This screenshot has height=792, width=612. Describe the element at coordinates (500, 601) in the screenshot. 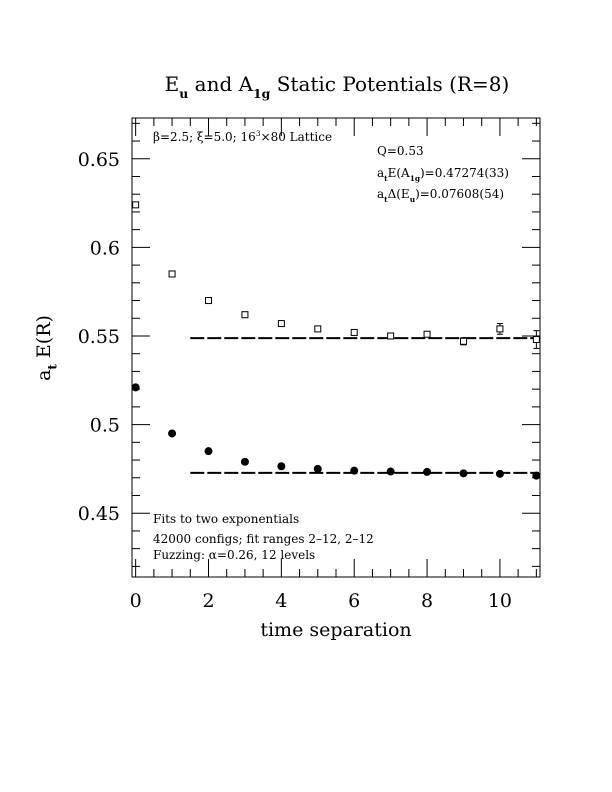

I see `x-tick-label: 10` at that location.